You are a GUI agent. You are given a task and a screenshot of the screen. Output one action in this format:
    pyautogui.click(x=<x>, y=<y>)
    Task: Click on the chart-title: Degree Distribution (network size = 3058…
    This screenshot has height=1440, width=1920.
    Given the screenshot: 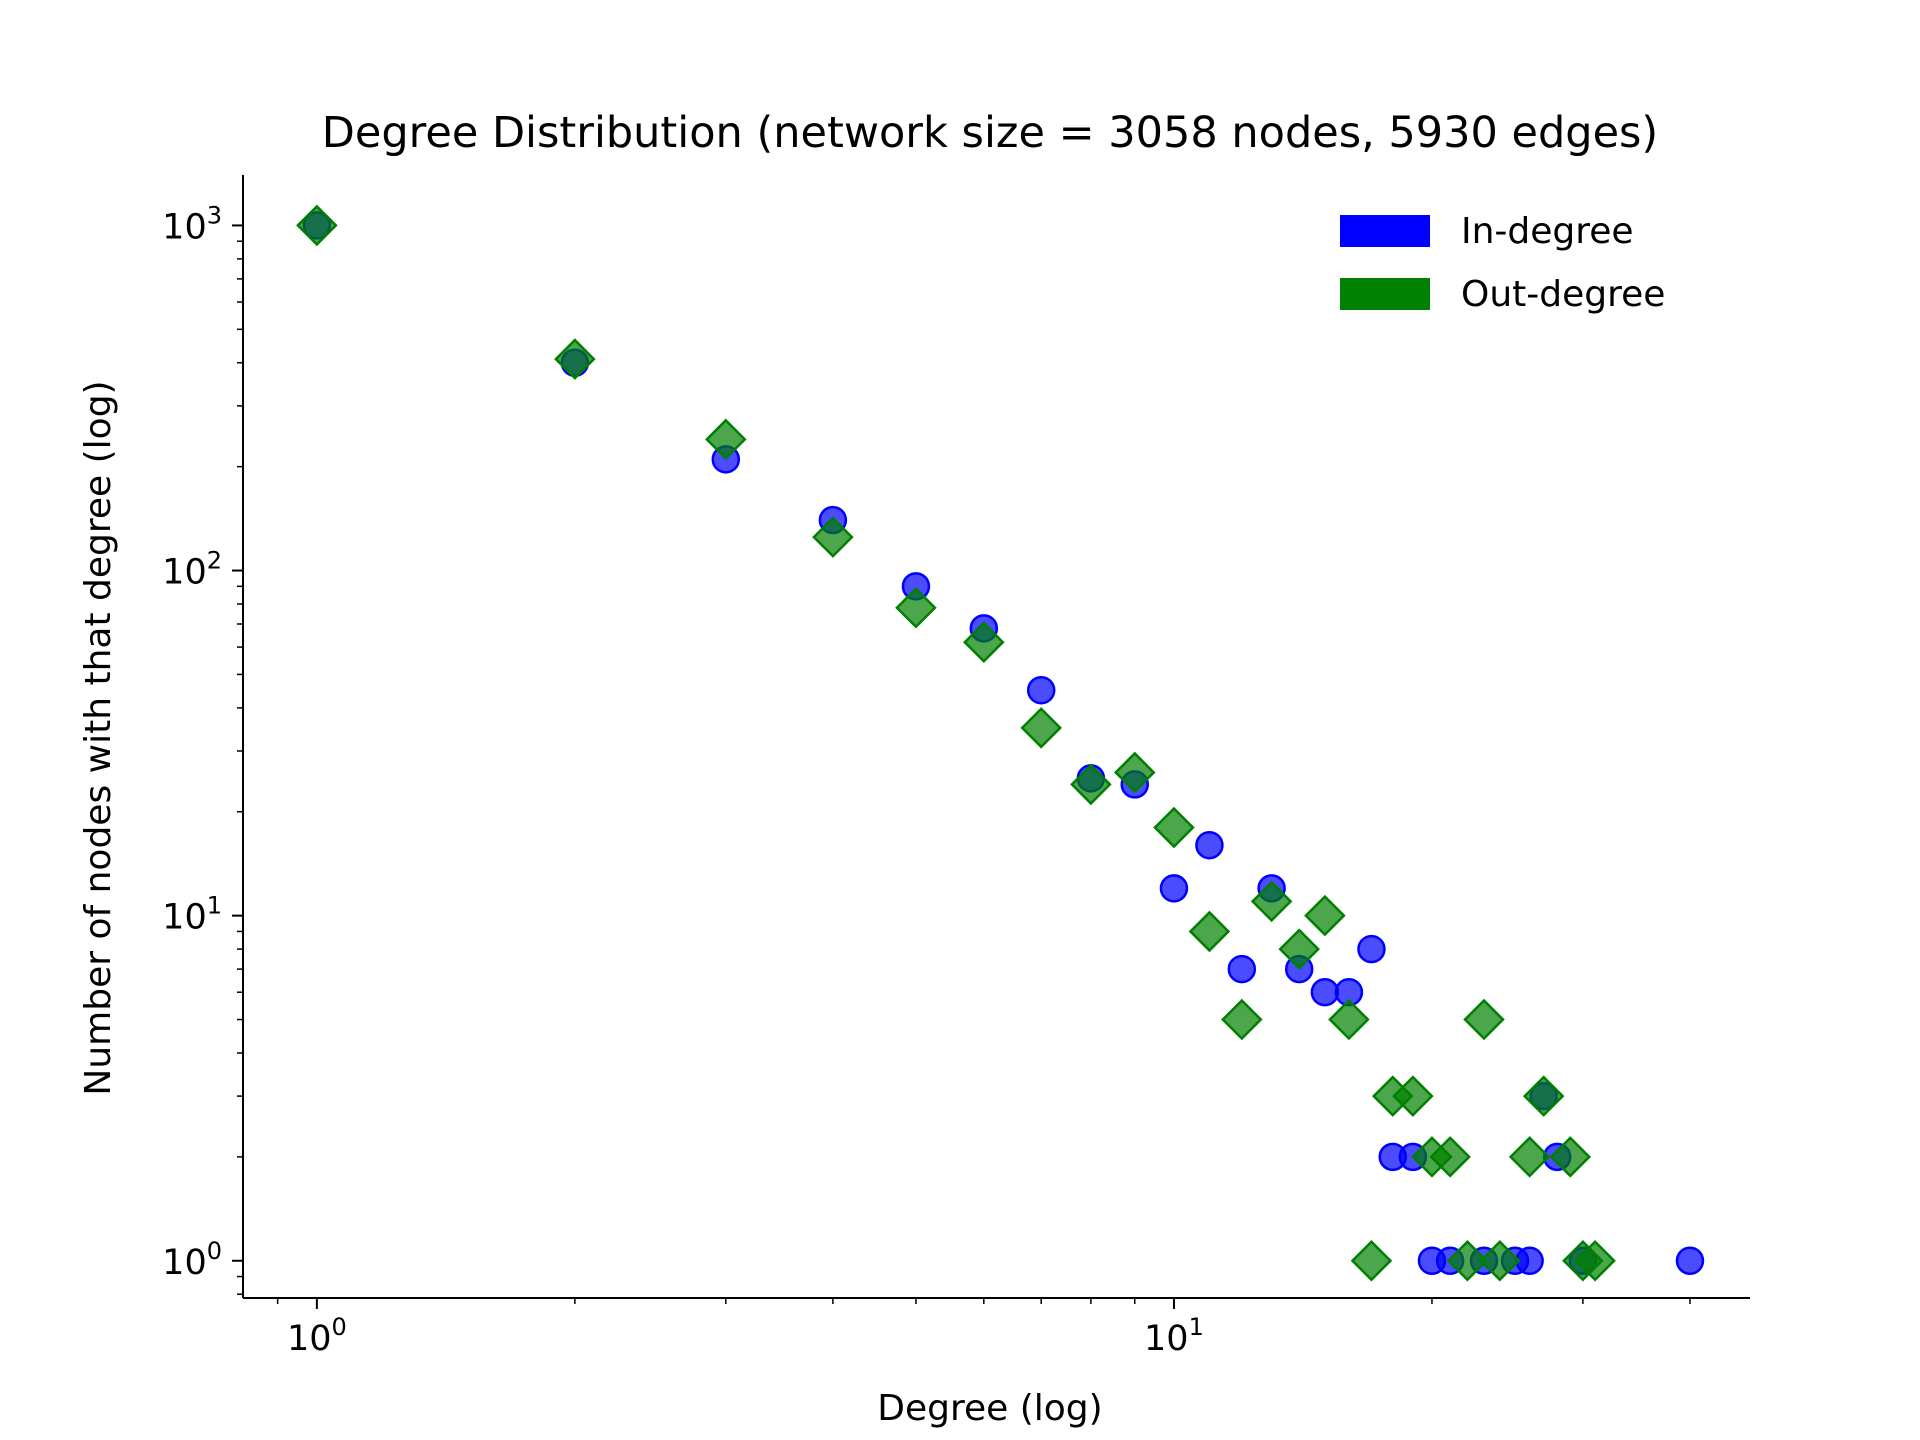 What is the action you would take?
    pyautogui.click(x=990, y=133)
    